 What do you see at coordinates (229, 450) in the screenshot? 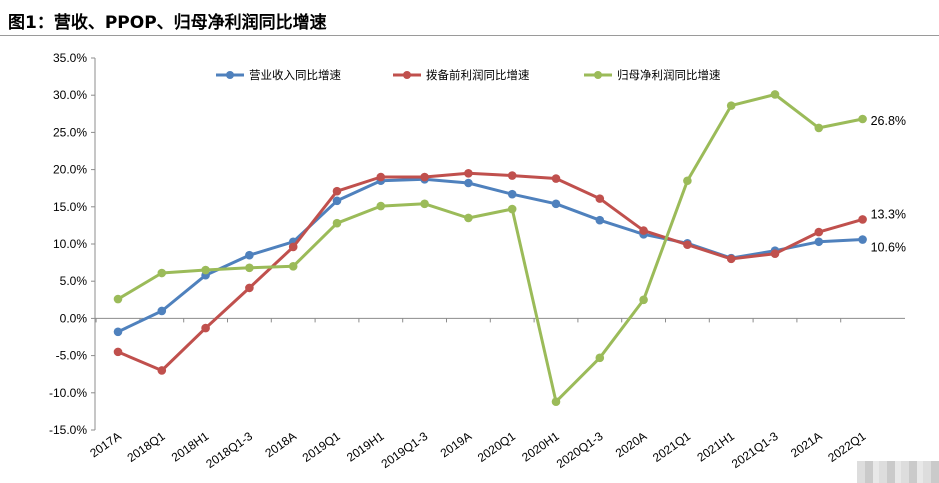
I see `x-tick-label: 2018Q1-3` at bounding box center [229, 450].